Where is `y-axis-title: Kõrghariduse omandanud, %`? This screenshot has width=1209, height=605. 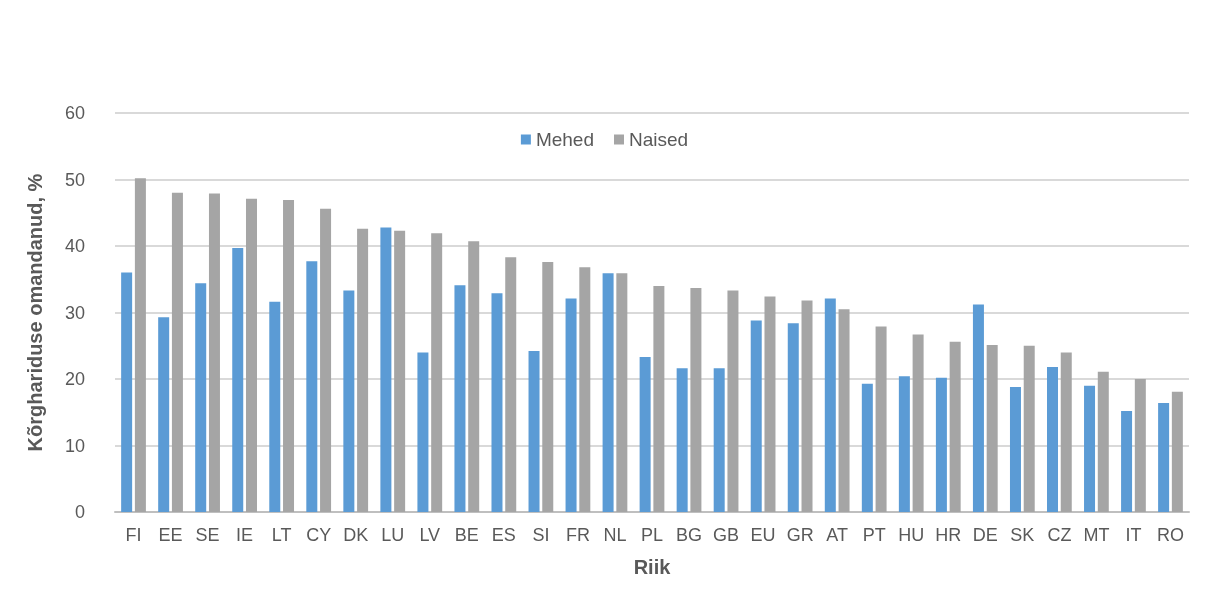
y-axis-title: Kõrghariduse omandanud, % is located at coordinates (35, 312).